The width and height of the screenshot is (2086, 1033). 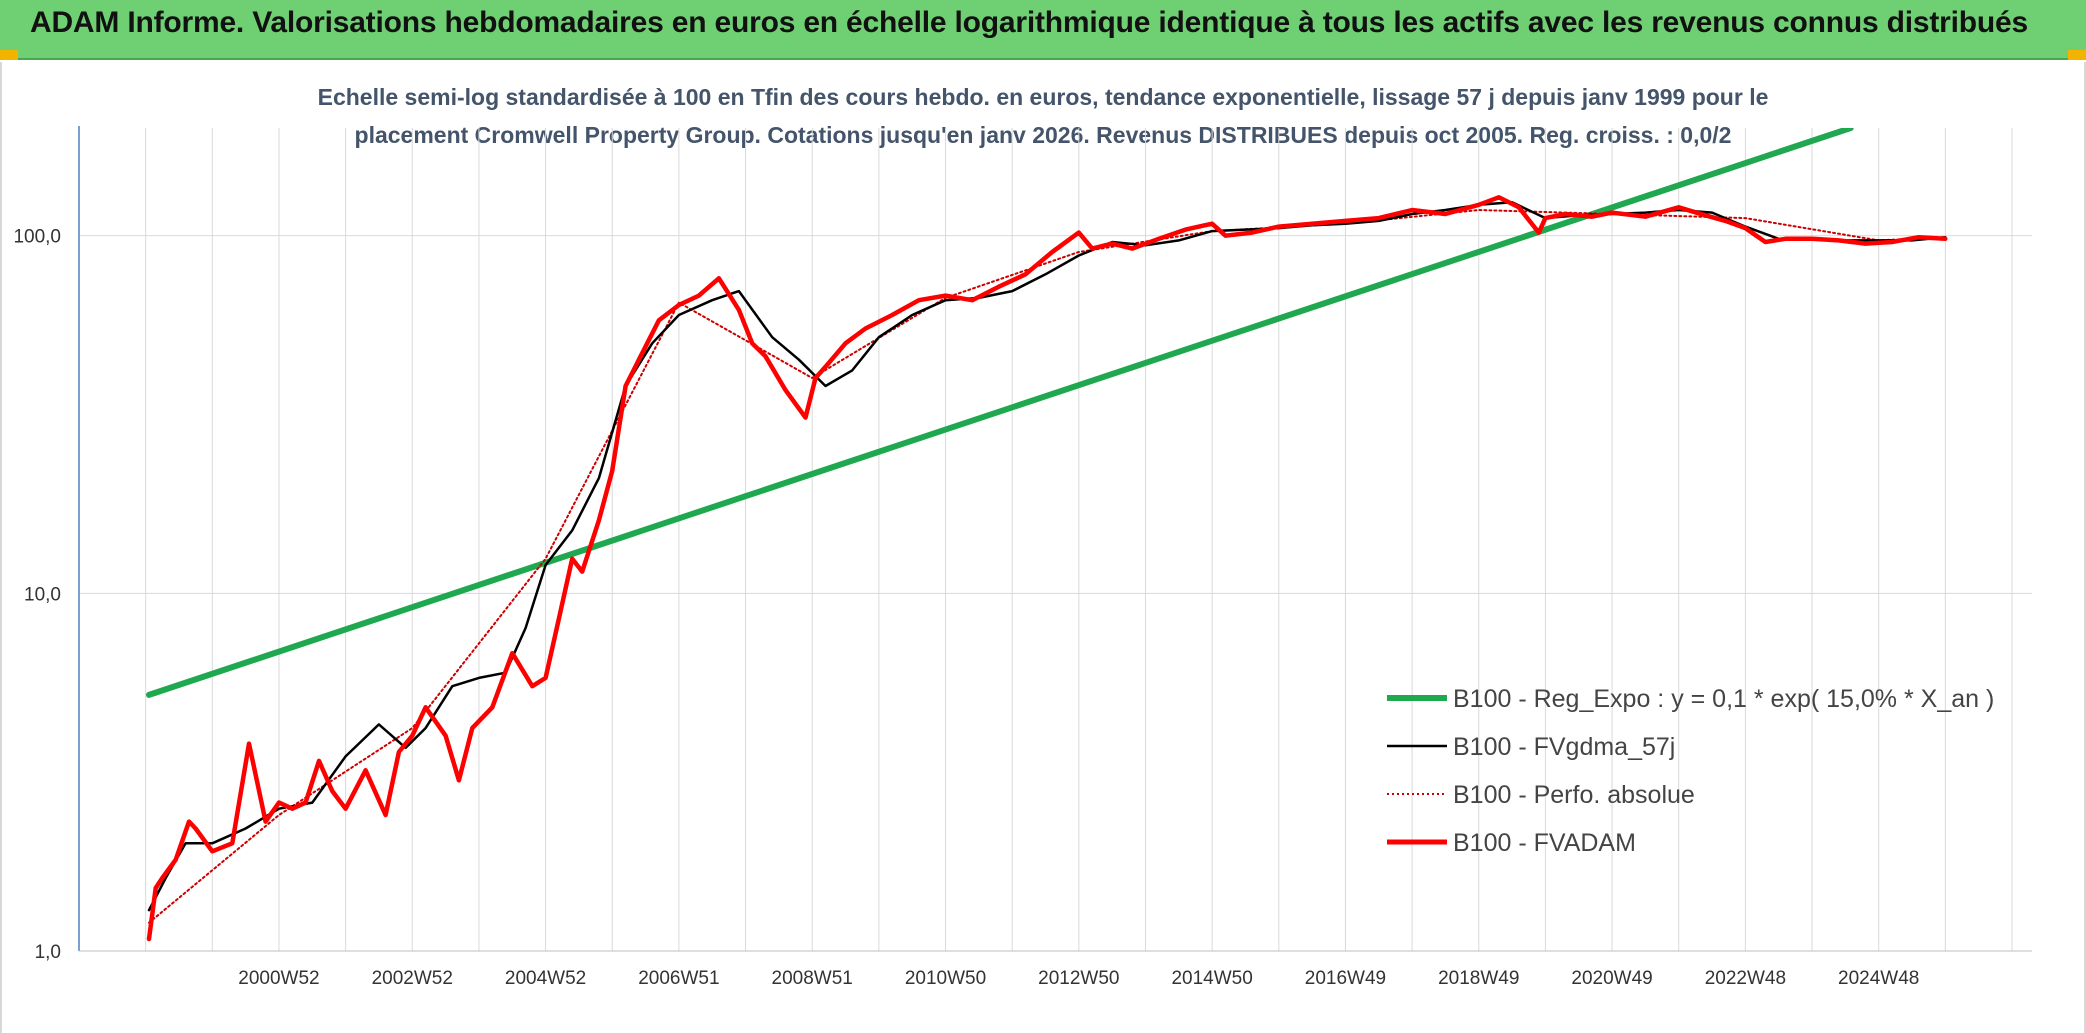 What do you see at coordinates (1211, 978) in the screenshot?
I see `x-tick-label: 2014W50` at bounding box center [1211, 978].